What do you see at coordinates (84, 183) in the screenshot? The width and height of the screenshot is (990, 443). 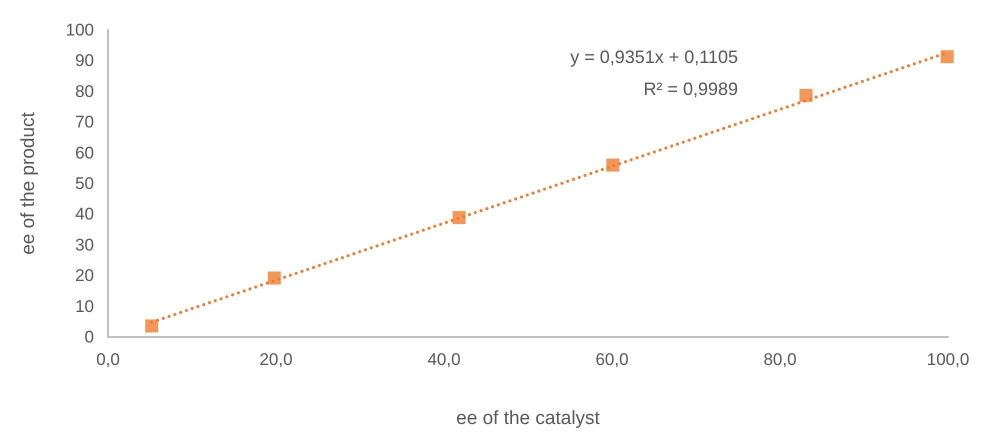 I see `y-tick-label: 50` at bounding box center [84, 183].